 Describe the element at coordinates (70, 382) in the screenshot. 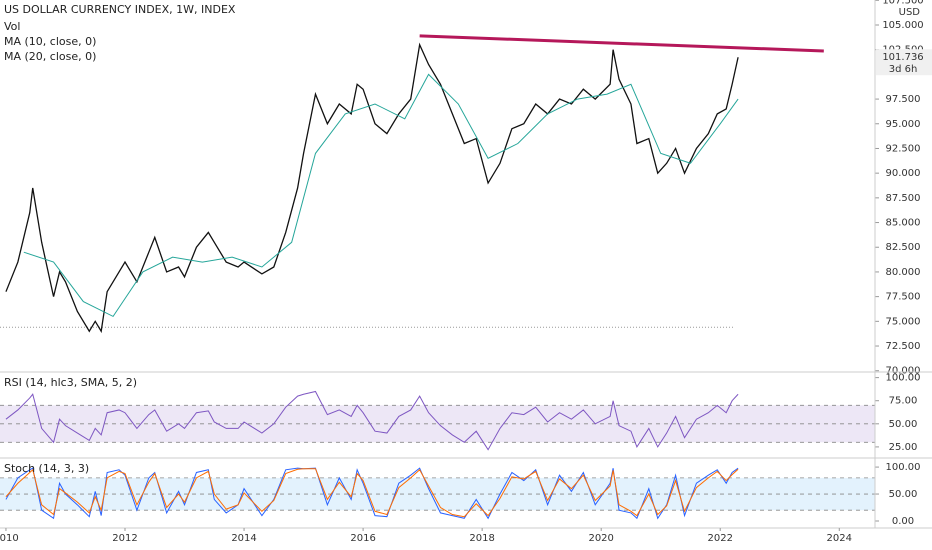

I see `pane-title: RSI (14, hlc3, SMA, 5, 2)` at that location.